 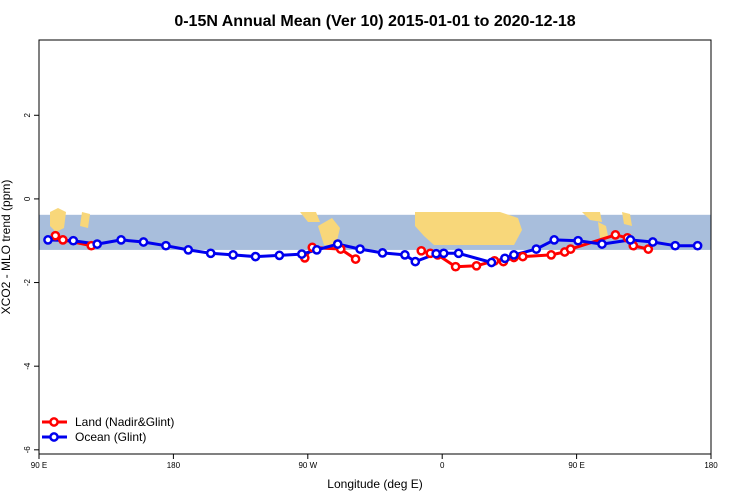 I want to click on x-axis-label: Longitude (deg E), so click(x=374, y=484).